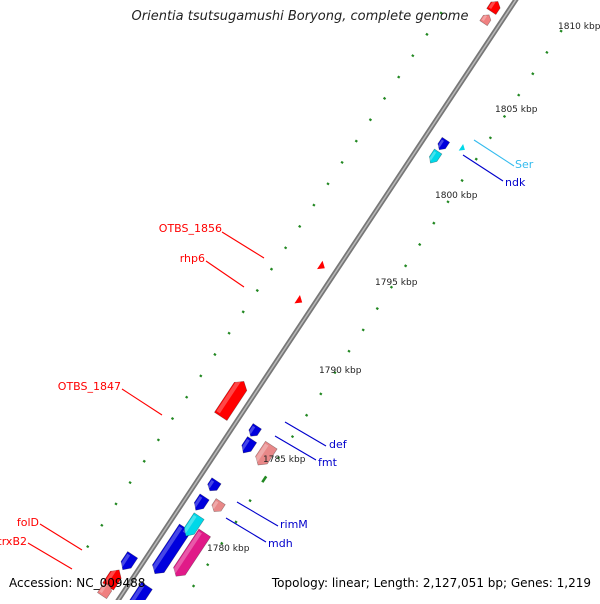 The width and height of the screenshot is (600, 604). What do you see at coordinates (516, 110) in the screenshot?
I see `scale-label: 1805 kbp` at bounding box center [516, 110].